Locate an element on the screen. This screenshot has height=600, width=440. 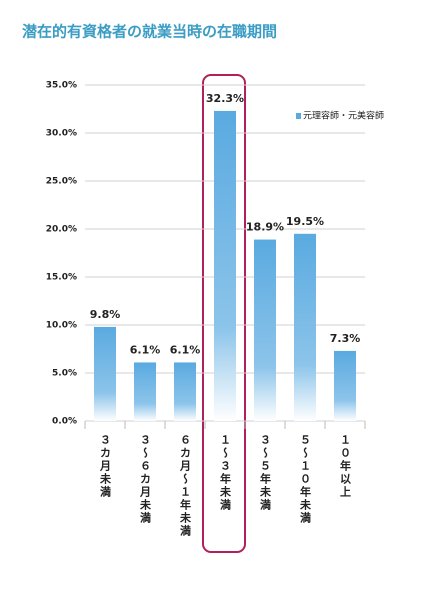
value-label: 9.8% is located at coordinates (105, 314).